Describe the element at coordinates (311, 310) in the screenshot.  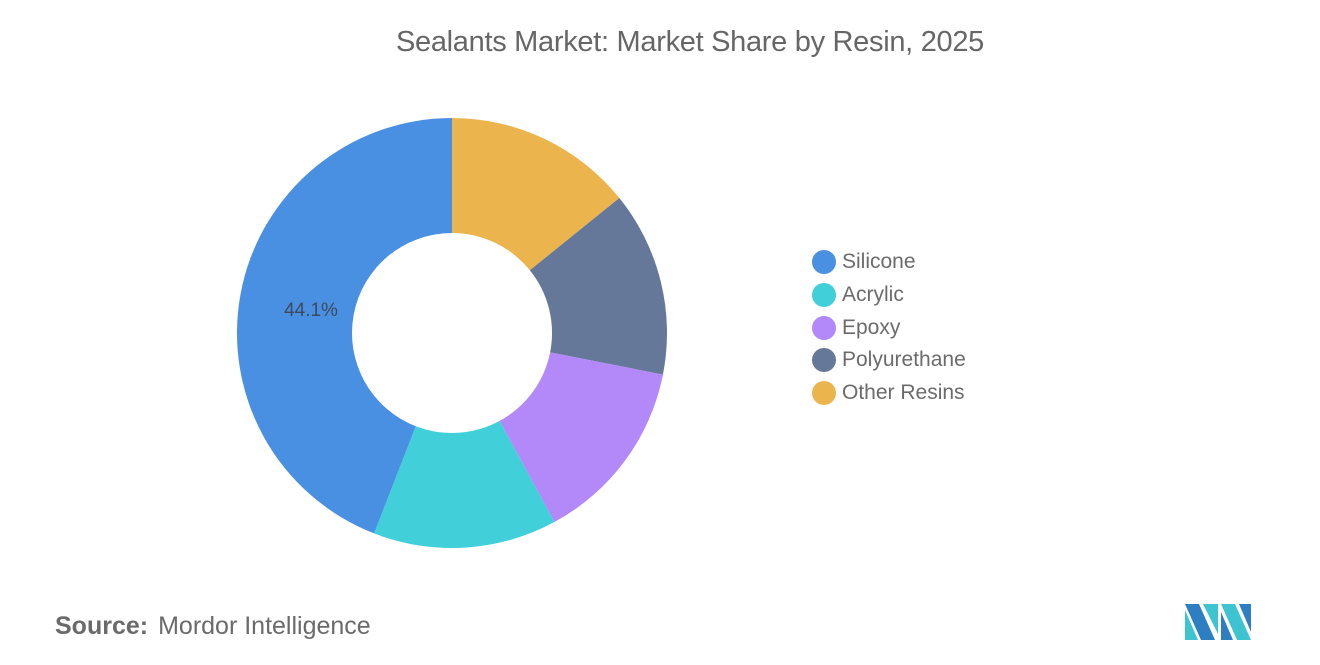
I see `slice-data-label: 44.1%` at that location.